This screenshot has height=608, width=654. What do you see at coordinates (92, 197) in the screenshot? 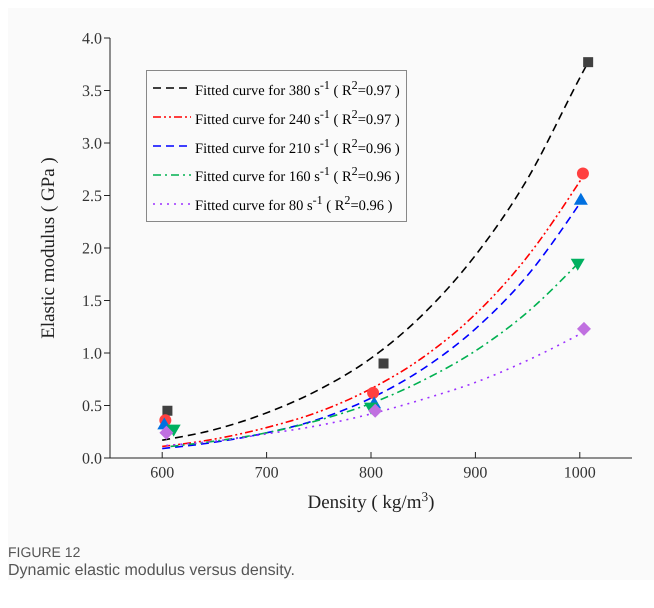
I see `y-tick-label: 2.5` at bounding box center [92, 197].